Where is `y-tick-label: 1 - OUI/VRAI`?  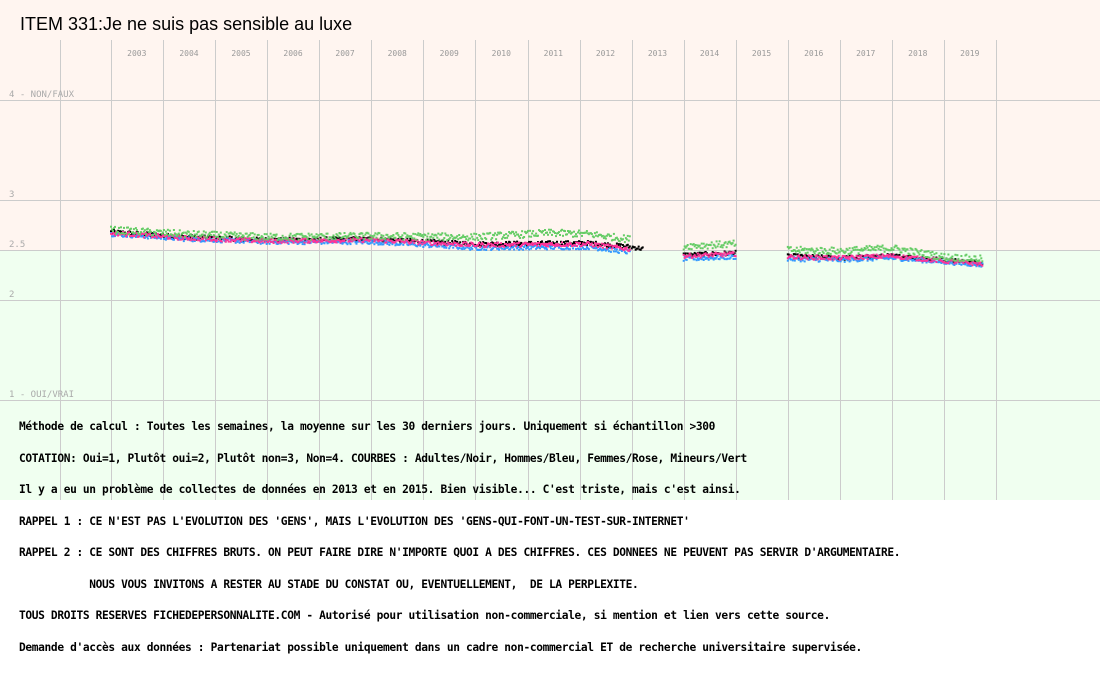 y-tick-label: 1 - OUI/VRAI is located at coordinates (41, 395).